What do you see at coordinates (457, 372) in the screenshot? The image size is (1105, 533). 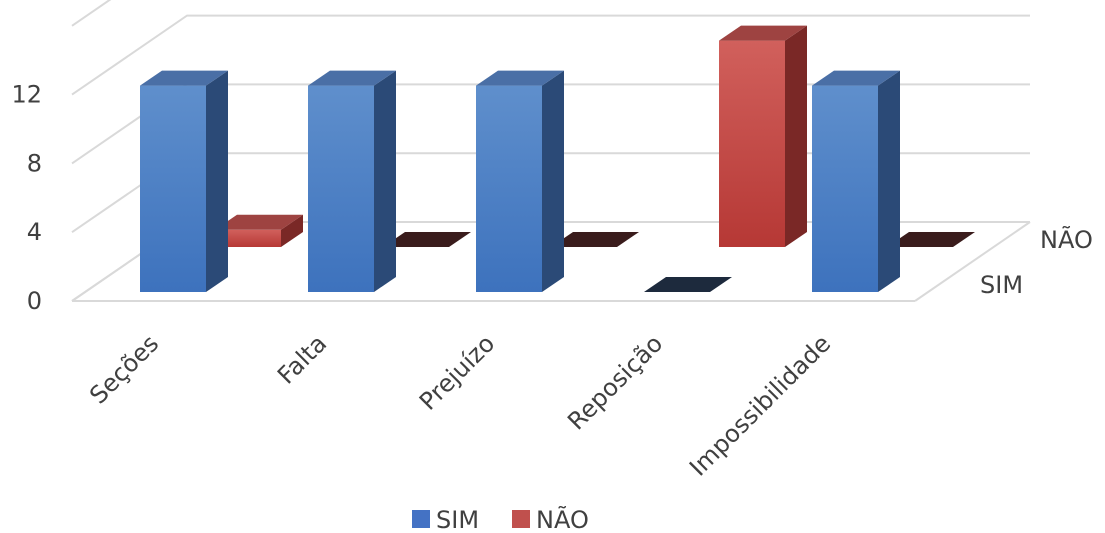 I see `x-tick-label: Prejuízo` at bounding box center [457, 372].